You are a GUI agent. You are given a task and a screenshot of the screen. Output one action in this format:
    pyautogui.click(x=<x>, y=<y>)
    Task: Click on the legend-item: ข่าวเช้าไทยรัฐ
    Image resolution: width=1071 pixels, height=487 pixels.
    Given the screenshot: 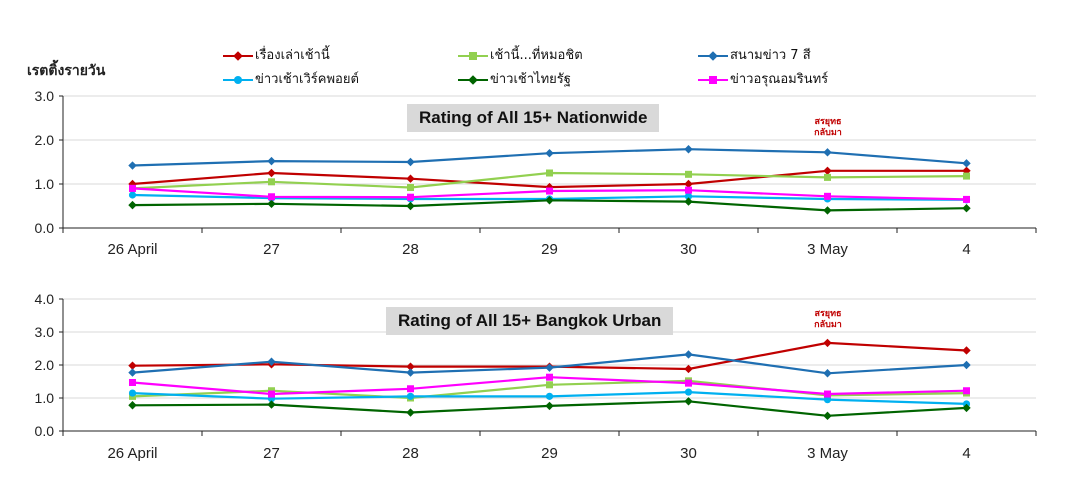 What is the action you would take?
    pyautogui.click(x=514, y=78)
    